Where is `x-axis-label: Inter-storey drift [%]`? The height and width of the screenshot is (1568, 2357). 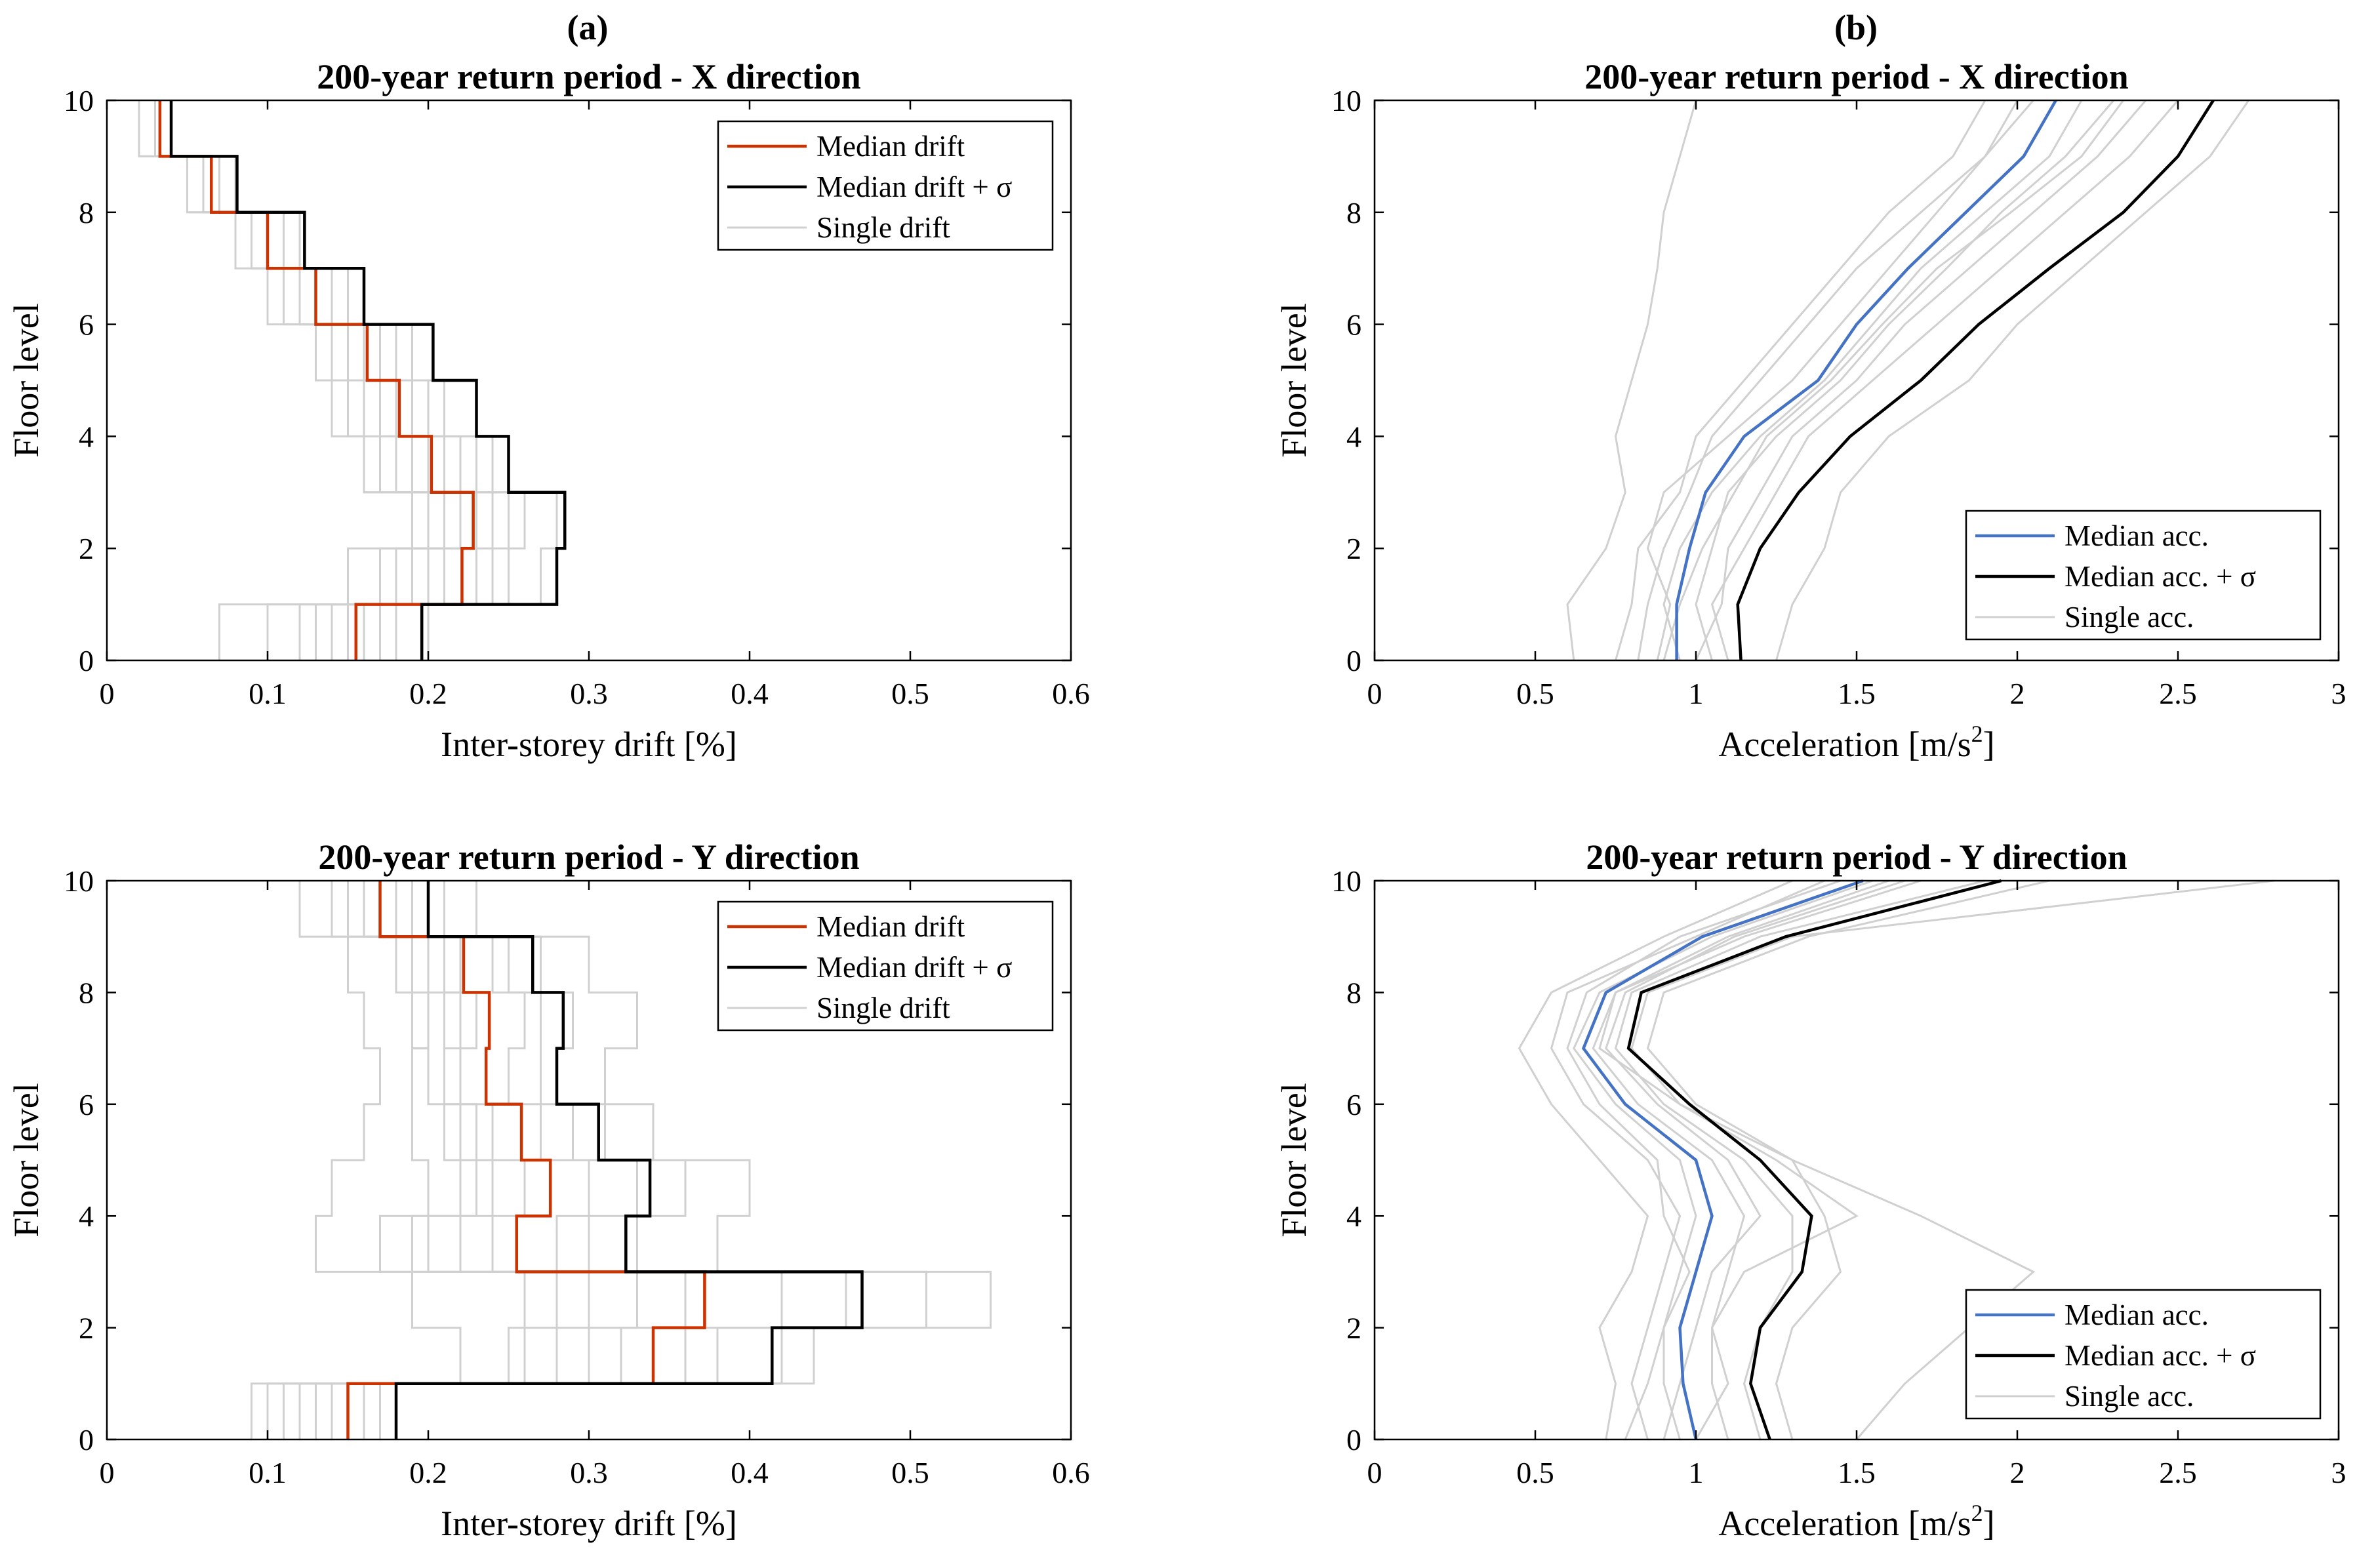 x-axis-label: Inter-storey drift [%] is located at coordinates (589, 1523).